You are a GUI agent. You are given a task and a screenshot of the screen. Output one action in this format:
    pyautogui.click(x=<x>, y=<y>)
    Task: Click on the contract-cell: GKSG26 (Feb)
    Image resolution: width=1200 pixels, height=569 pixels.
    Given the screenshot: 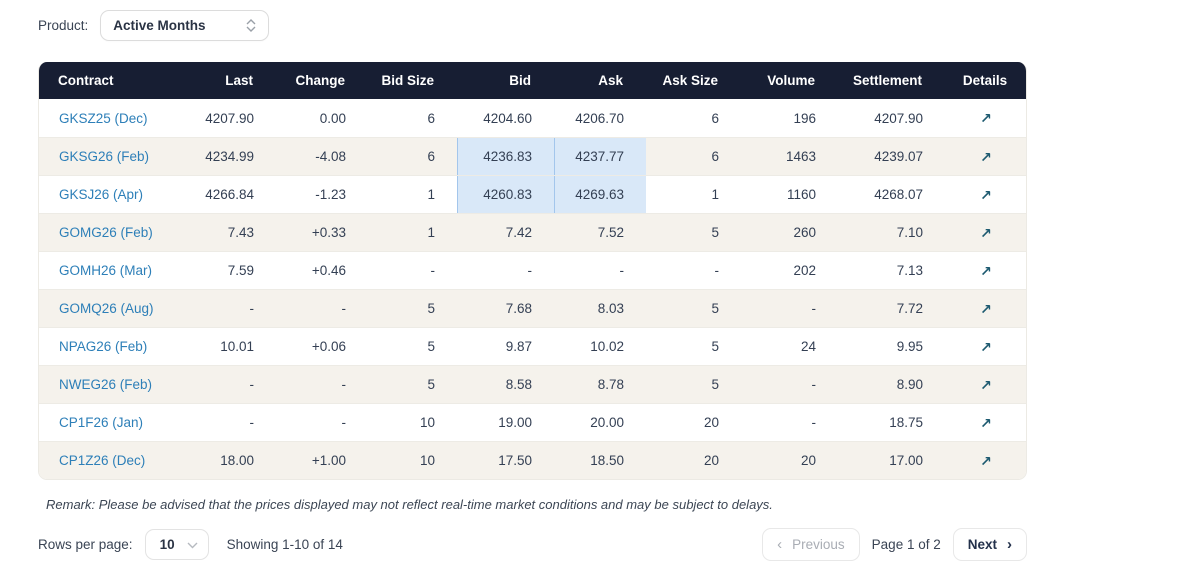 What is the action you would take?
    pyautogui.click(x=112, y=156)
    